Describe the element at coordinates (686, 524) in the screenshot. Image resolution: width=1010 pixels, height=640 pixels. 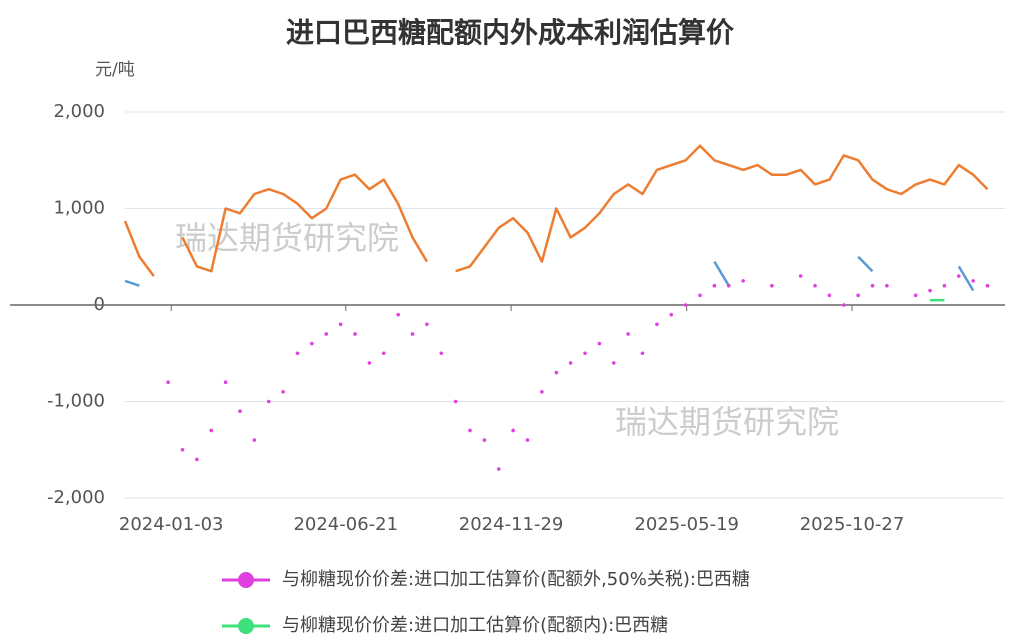
I see `x-tick-label: 2025-05-19` at that location.